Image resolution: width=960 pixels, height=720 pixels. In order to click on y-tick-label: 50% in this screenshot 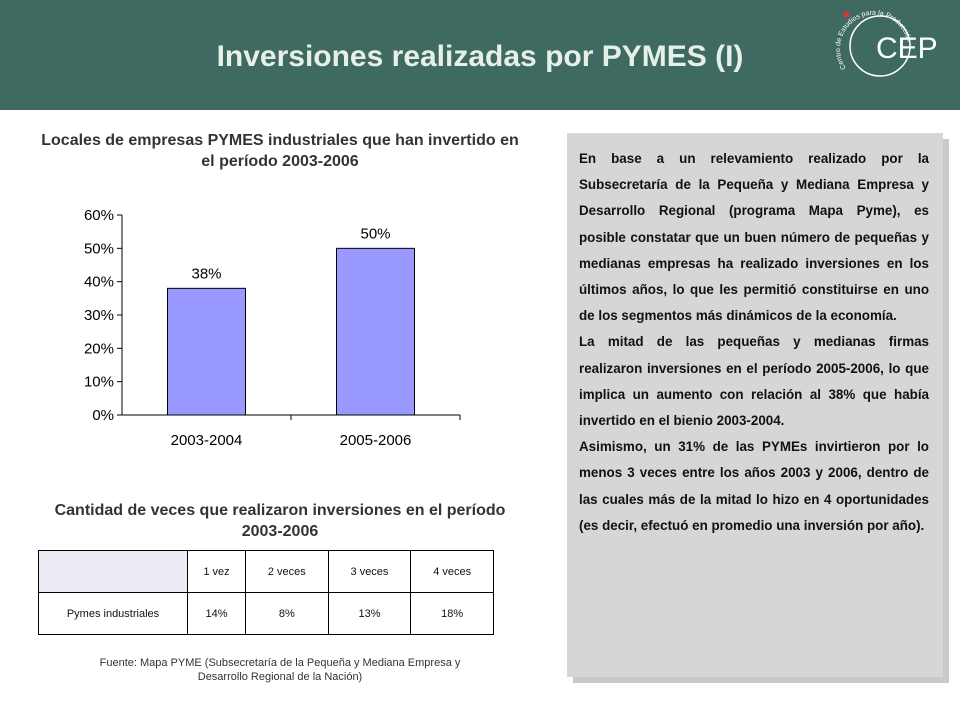, I will do `click(99, 248)`.